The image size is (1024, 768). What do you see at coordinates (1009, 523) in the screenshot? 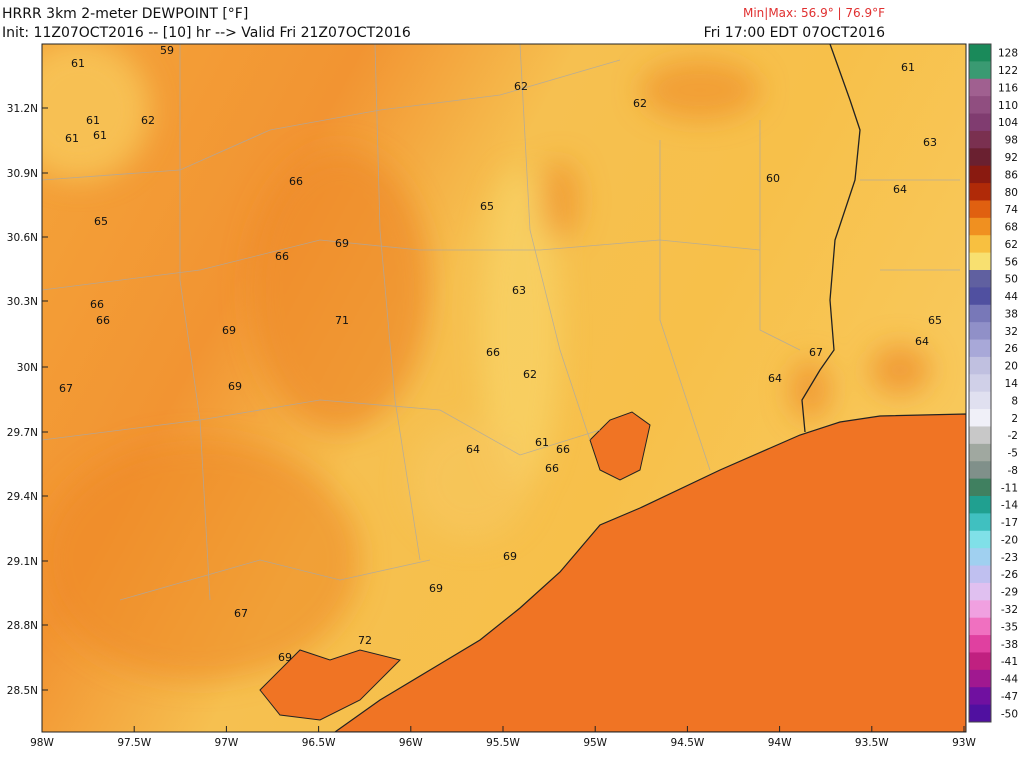
I see `colorbar-label: -17` at bounding box center [1009, 523].